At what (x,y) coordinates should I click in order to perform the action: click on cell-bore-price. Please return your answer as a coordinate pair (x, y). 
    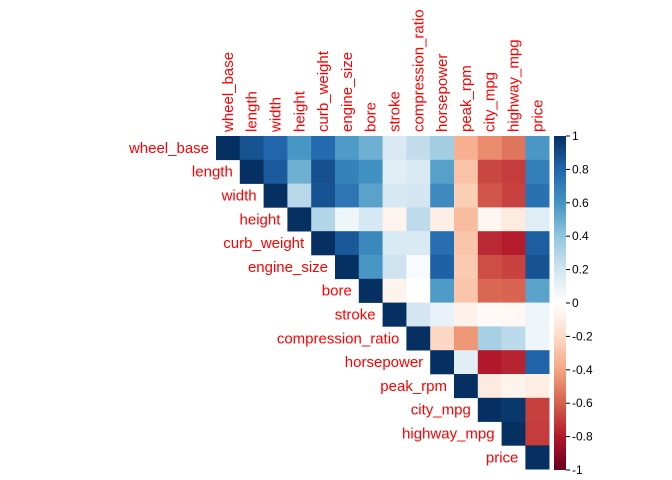
    Looking at the image, I should click on (537, 290).